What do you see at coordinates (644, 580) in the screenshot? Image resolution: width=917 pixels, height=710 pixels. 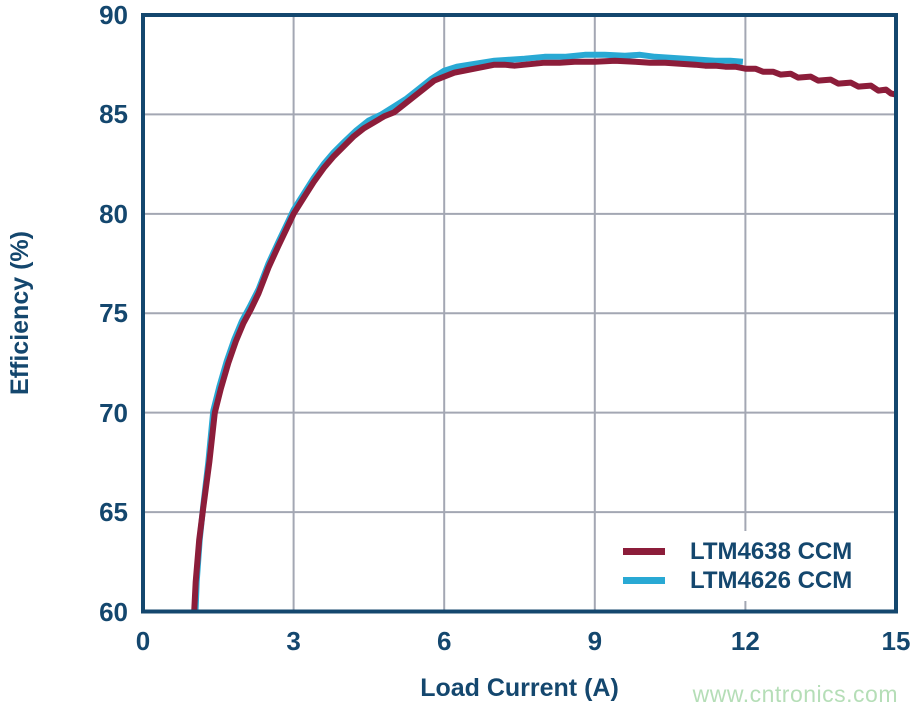 I see `legend-swatch-ltm4626` at bounding box center [644, 580].